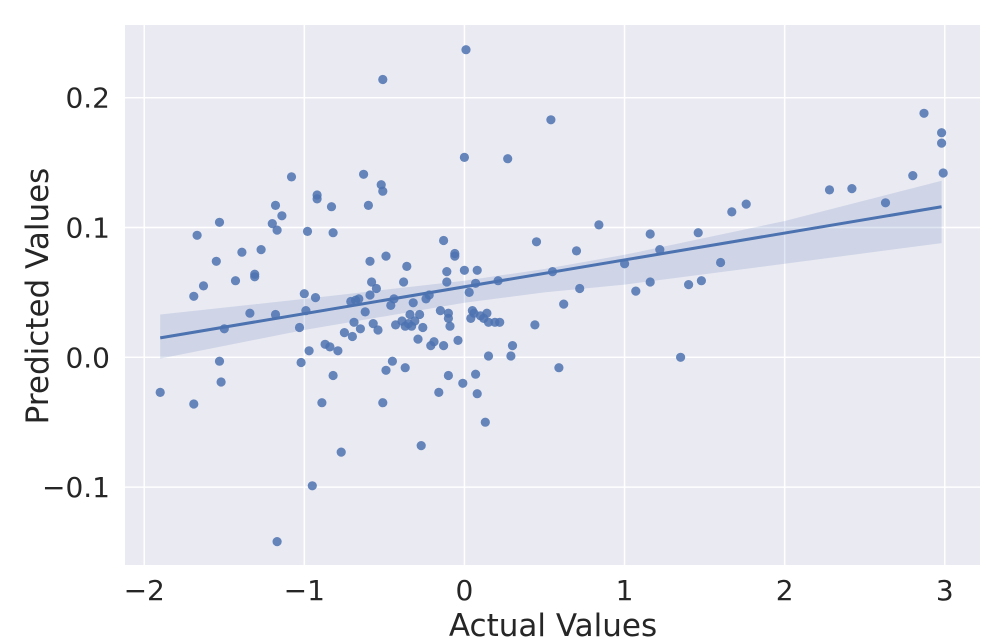 The width and height of the screenshot is (1002, 642). Describe the element at coordinates (304, 590) in the screenshot. I see `x-tick-label: −1` at that location.